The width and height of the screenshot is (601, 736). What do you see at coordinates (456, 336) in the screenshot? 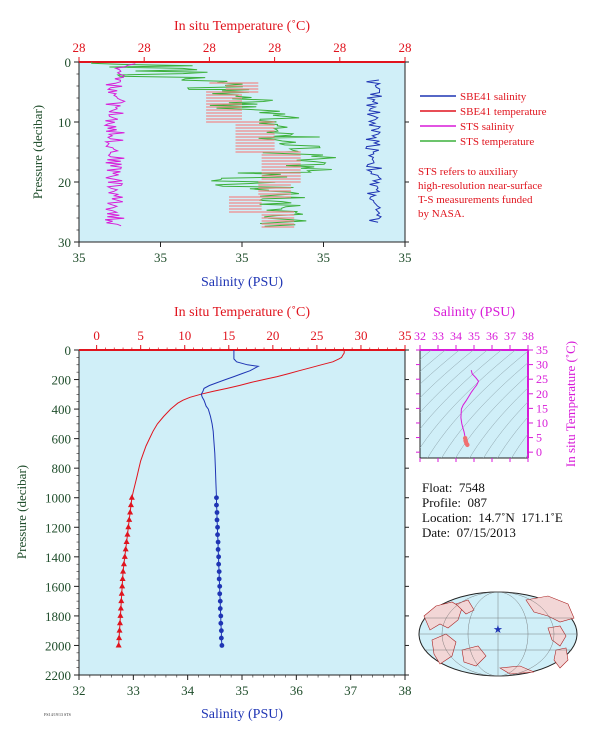
I see `ts-sal-tick-label: 34` at bounding box center [456, 336].